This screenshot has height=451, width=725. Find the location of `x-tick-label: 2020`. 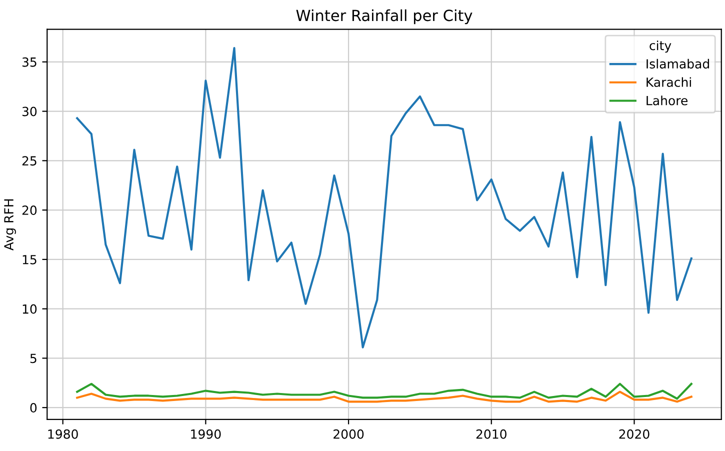

x-tick-label: 2020 is located at coordinates (634, 434).